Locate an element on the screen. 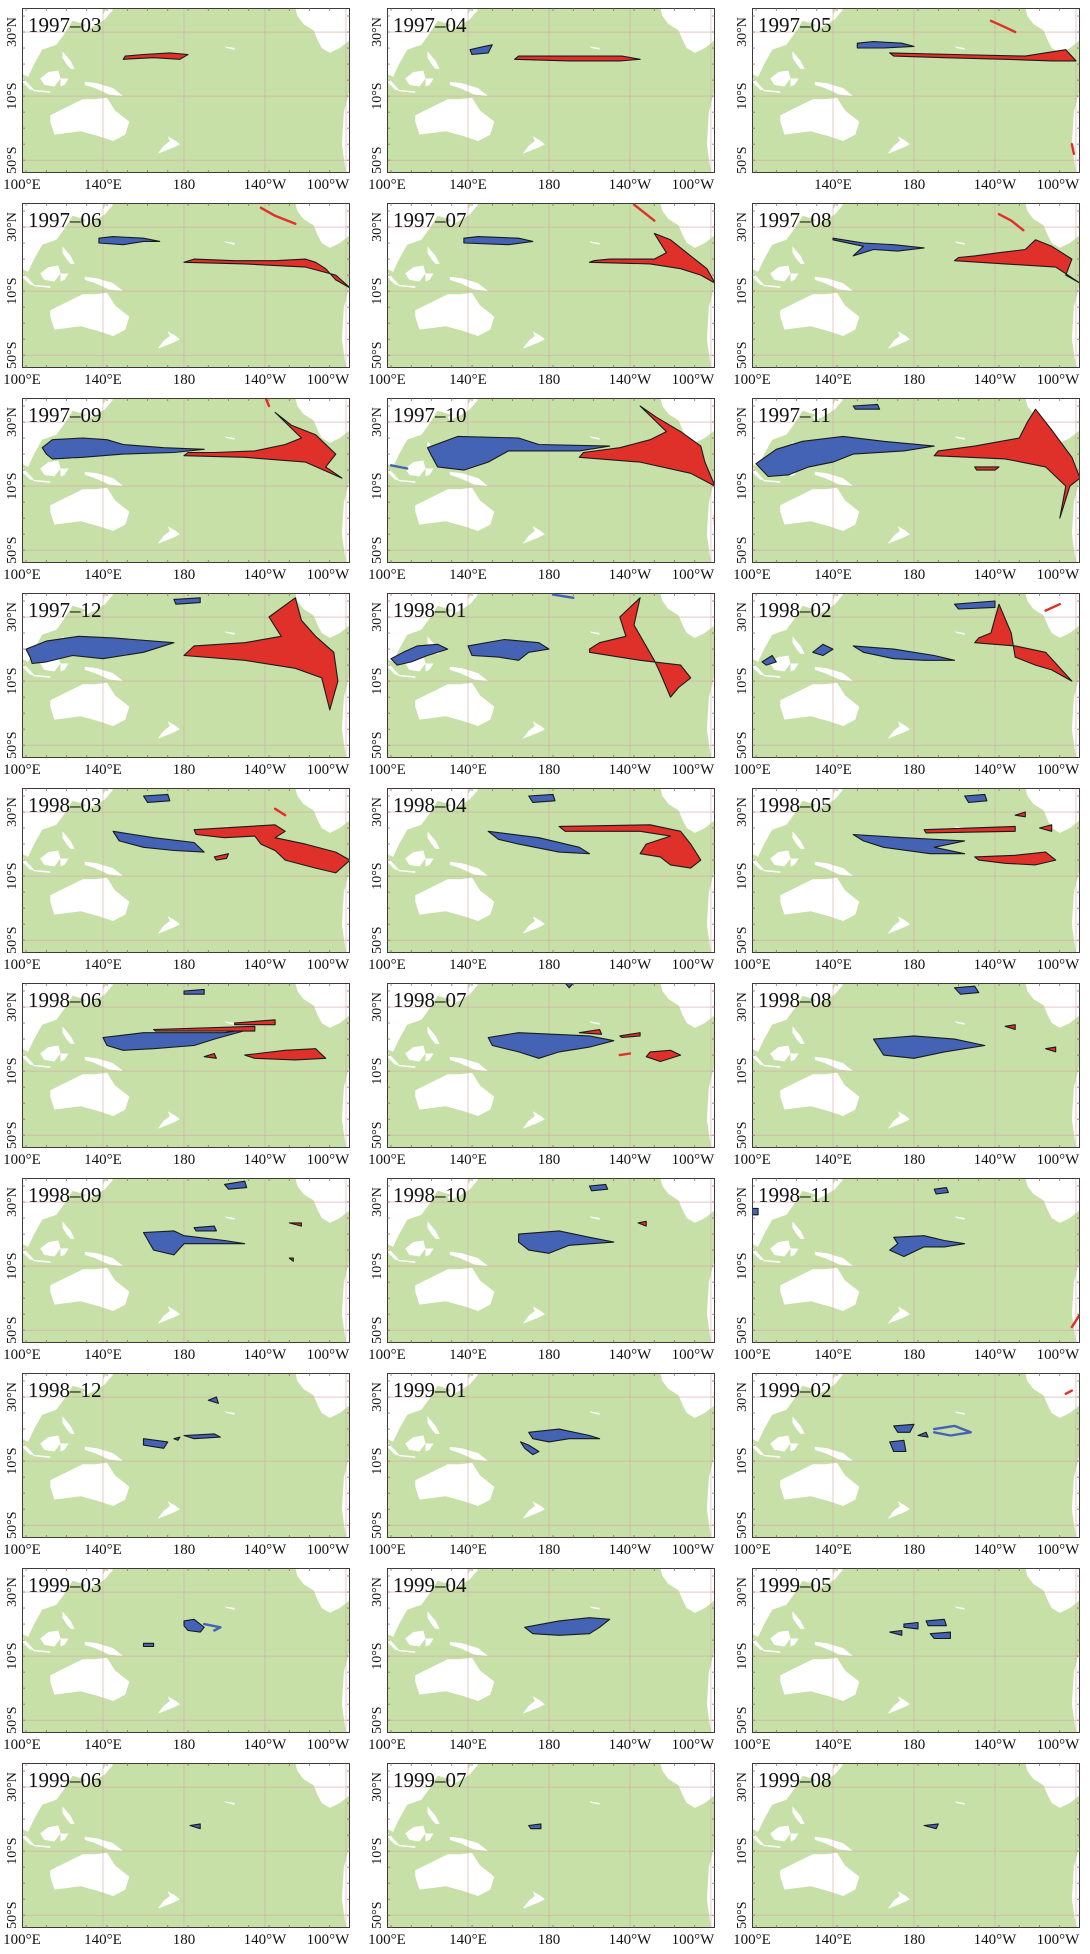 The image size is (1090, 1954). sumatra-landmass is located at coordinates (393, 1838).